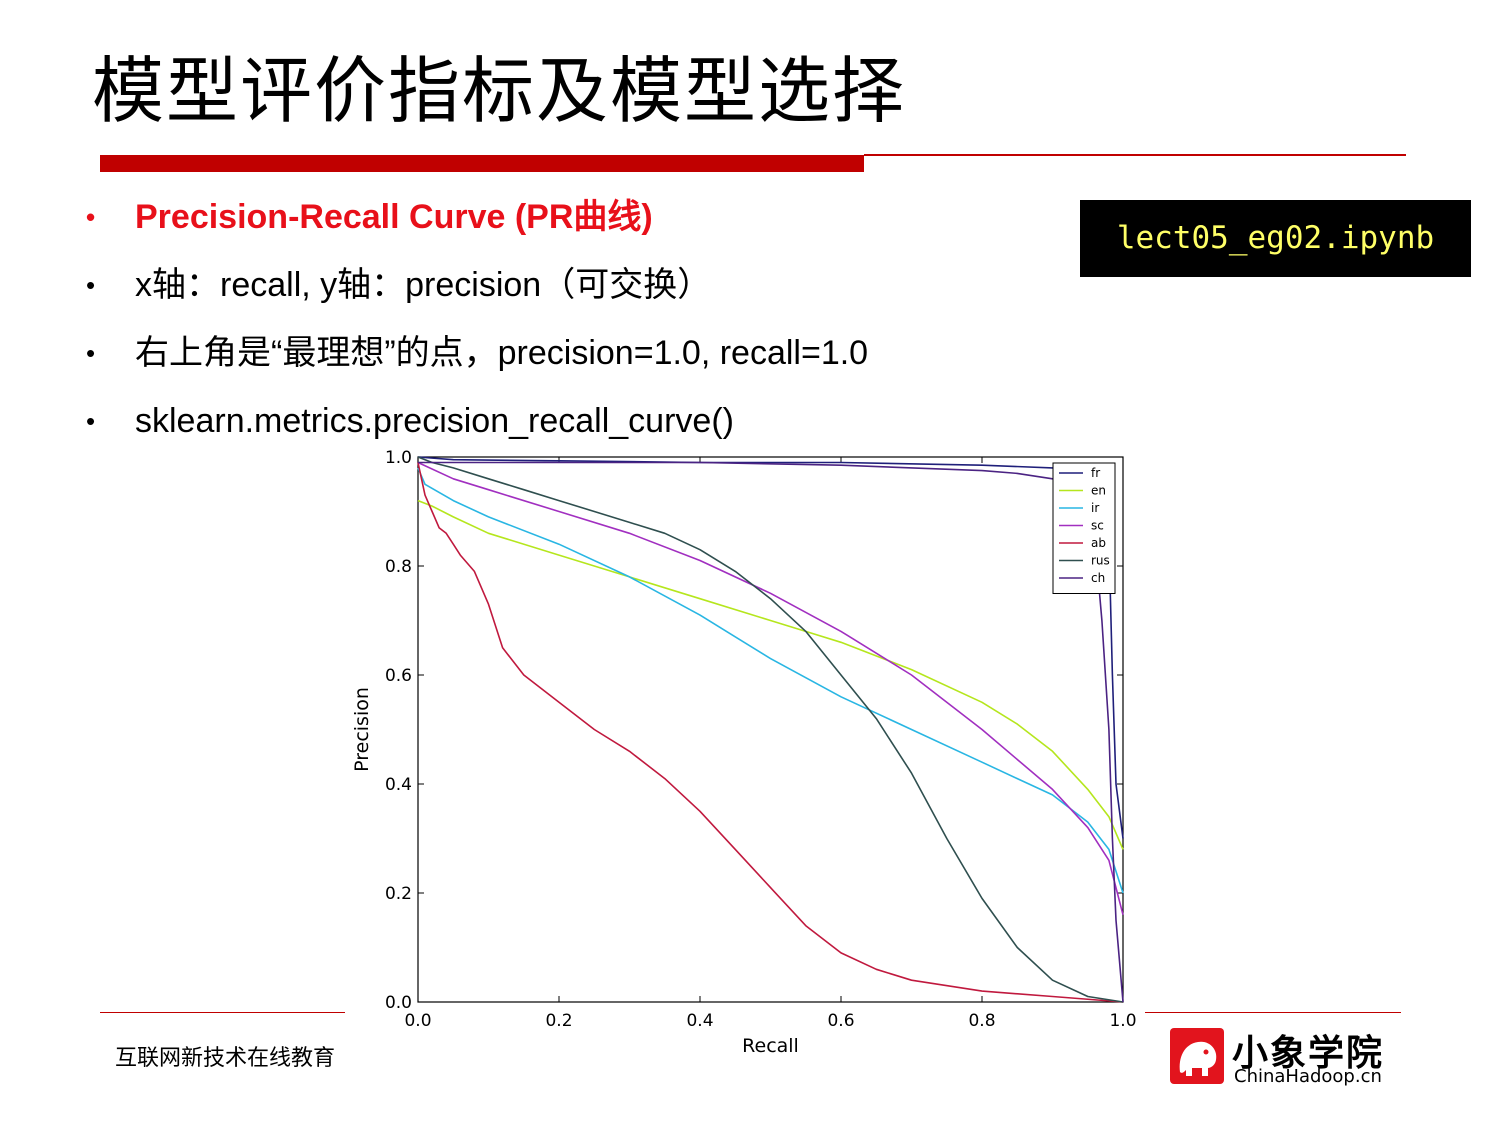 The height and width of the screenshot is (1125, 1500). What do you see at coordinates (1095, 473) in the screenshot?
I see `legend-label-fr: fr` at bounding box center [1095, 473].